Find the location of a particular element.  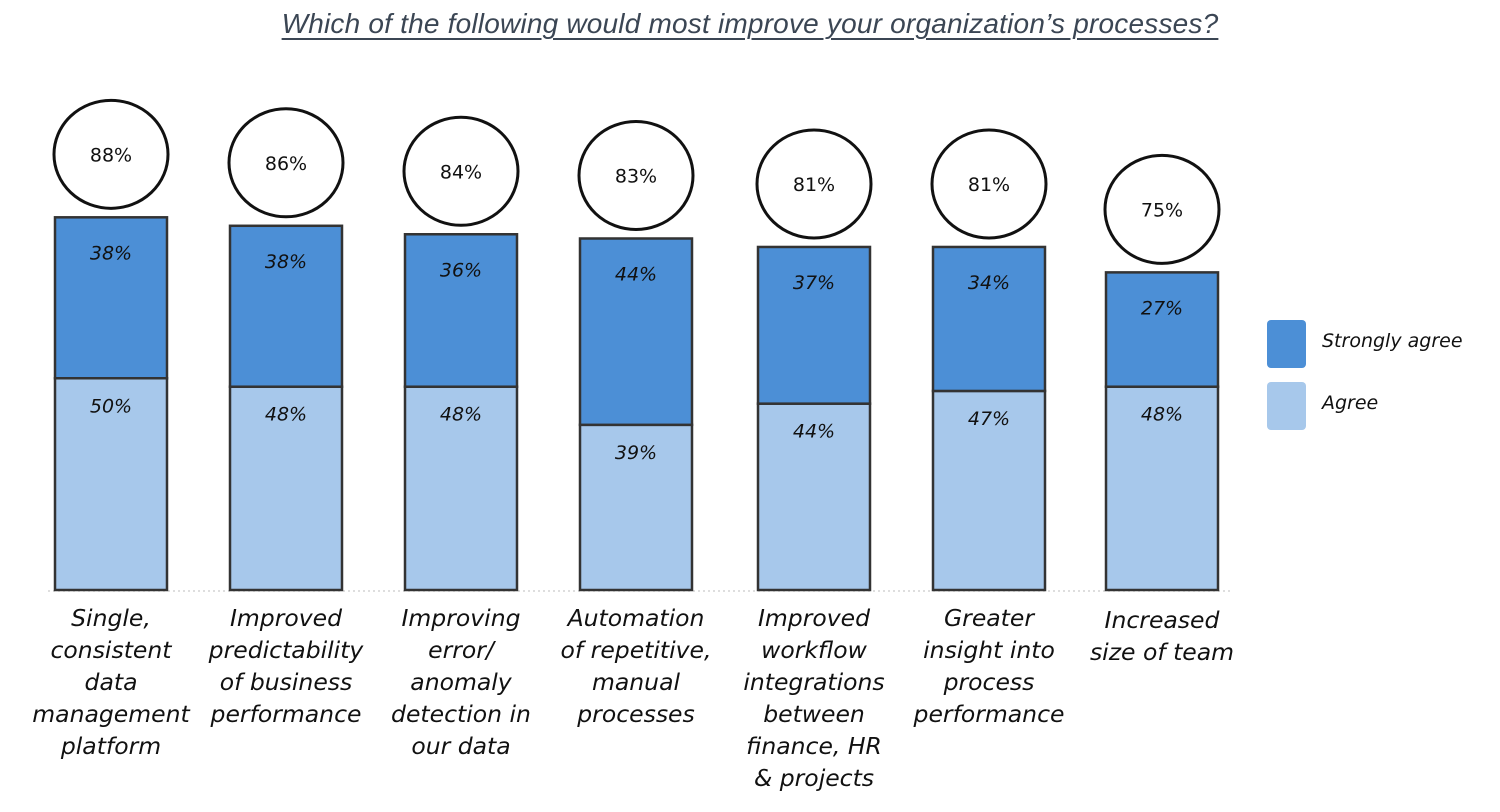

data-label-agree-4: 39% is located at coordinates (636, 453).